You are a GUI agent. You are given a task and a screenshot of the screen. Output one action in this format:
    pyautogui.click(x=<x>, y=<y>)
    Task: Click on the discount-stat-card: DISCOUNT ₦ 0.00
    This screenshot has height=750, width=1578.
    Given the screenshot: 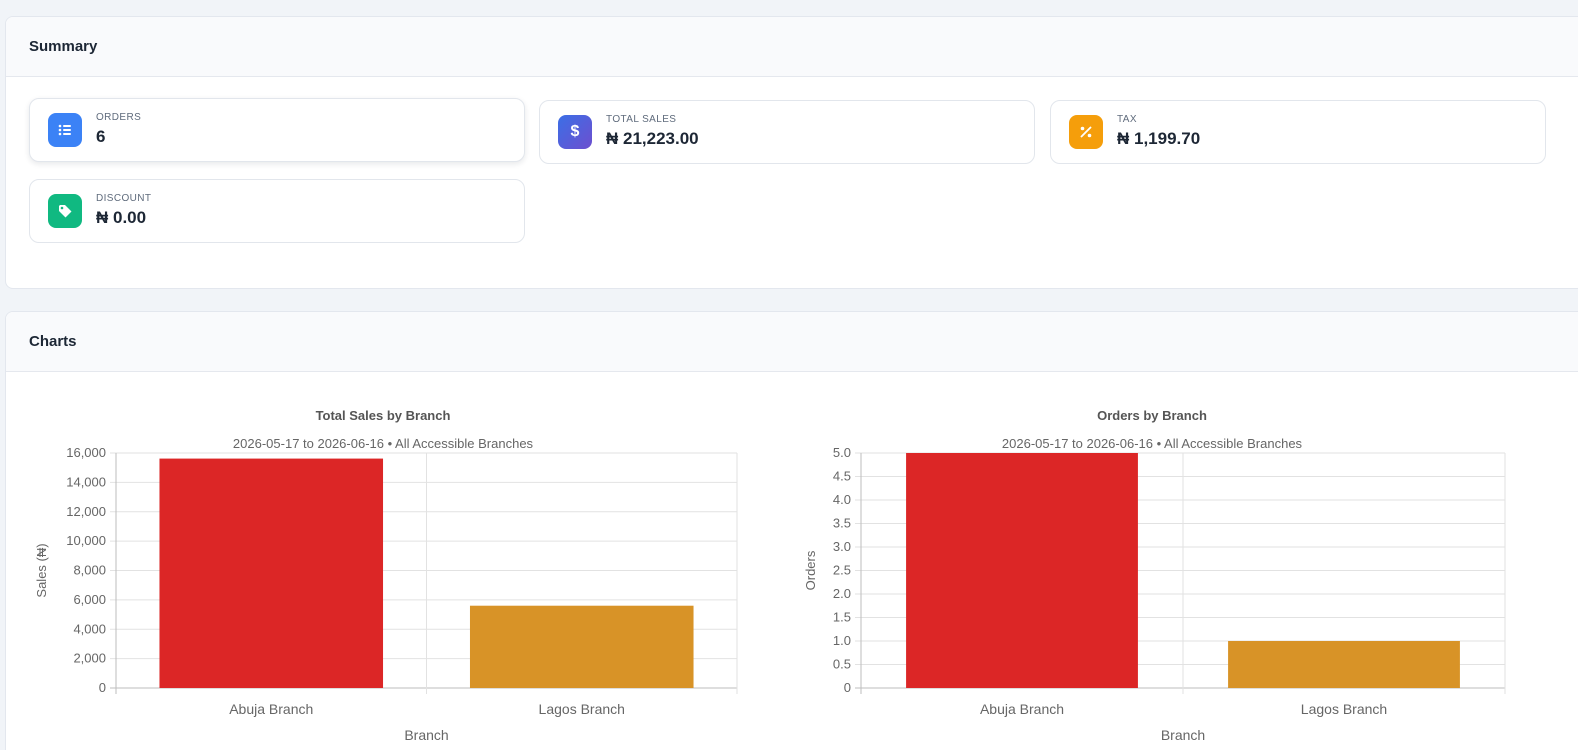 What is the action you would take?
    pyautogui.click(x=277, y=211)
    